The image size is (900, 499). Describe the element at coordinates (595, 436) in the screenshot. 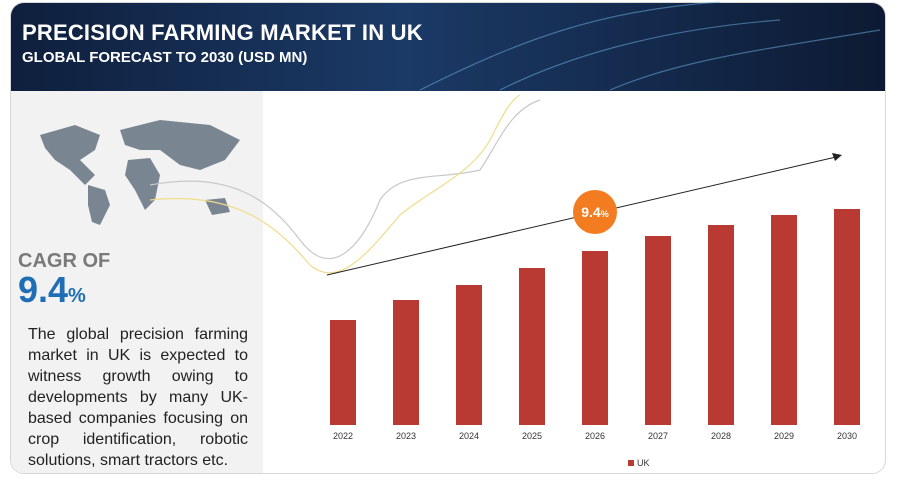

I see `x-tick-label: 2026` at that location.